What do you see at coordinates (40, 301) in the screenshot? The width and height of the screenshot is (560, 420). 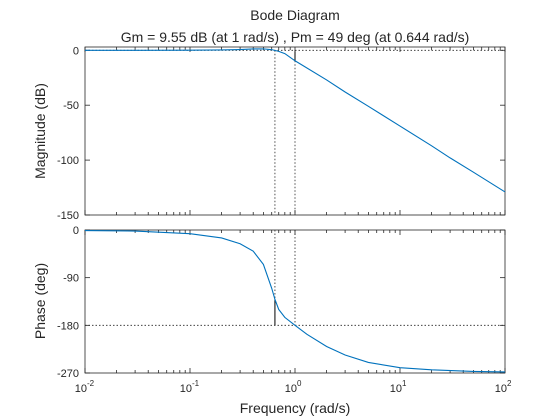 I see `phase-ylabel: Phase (deg)` at bounding box center [40, 301].